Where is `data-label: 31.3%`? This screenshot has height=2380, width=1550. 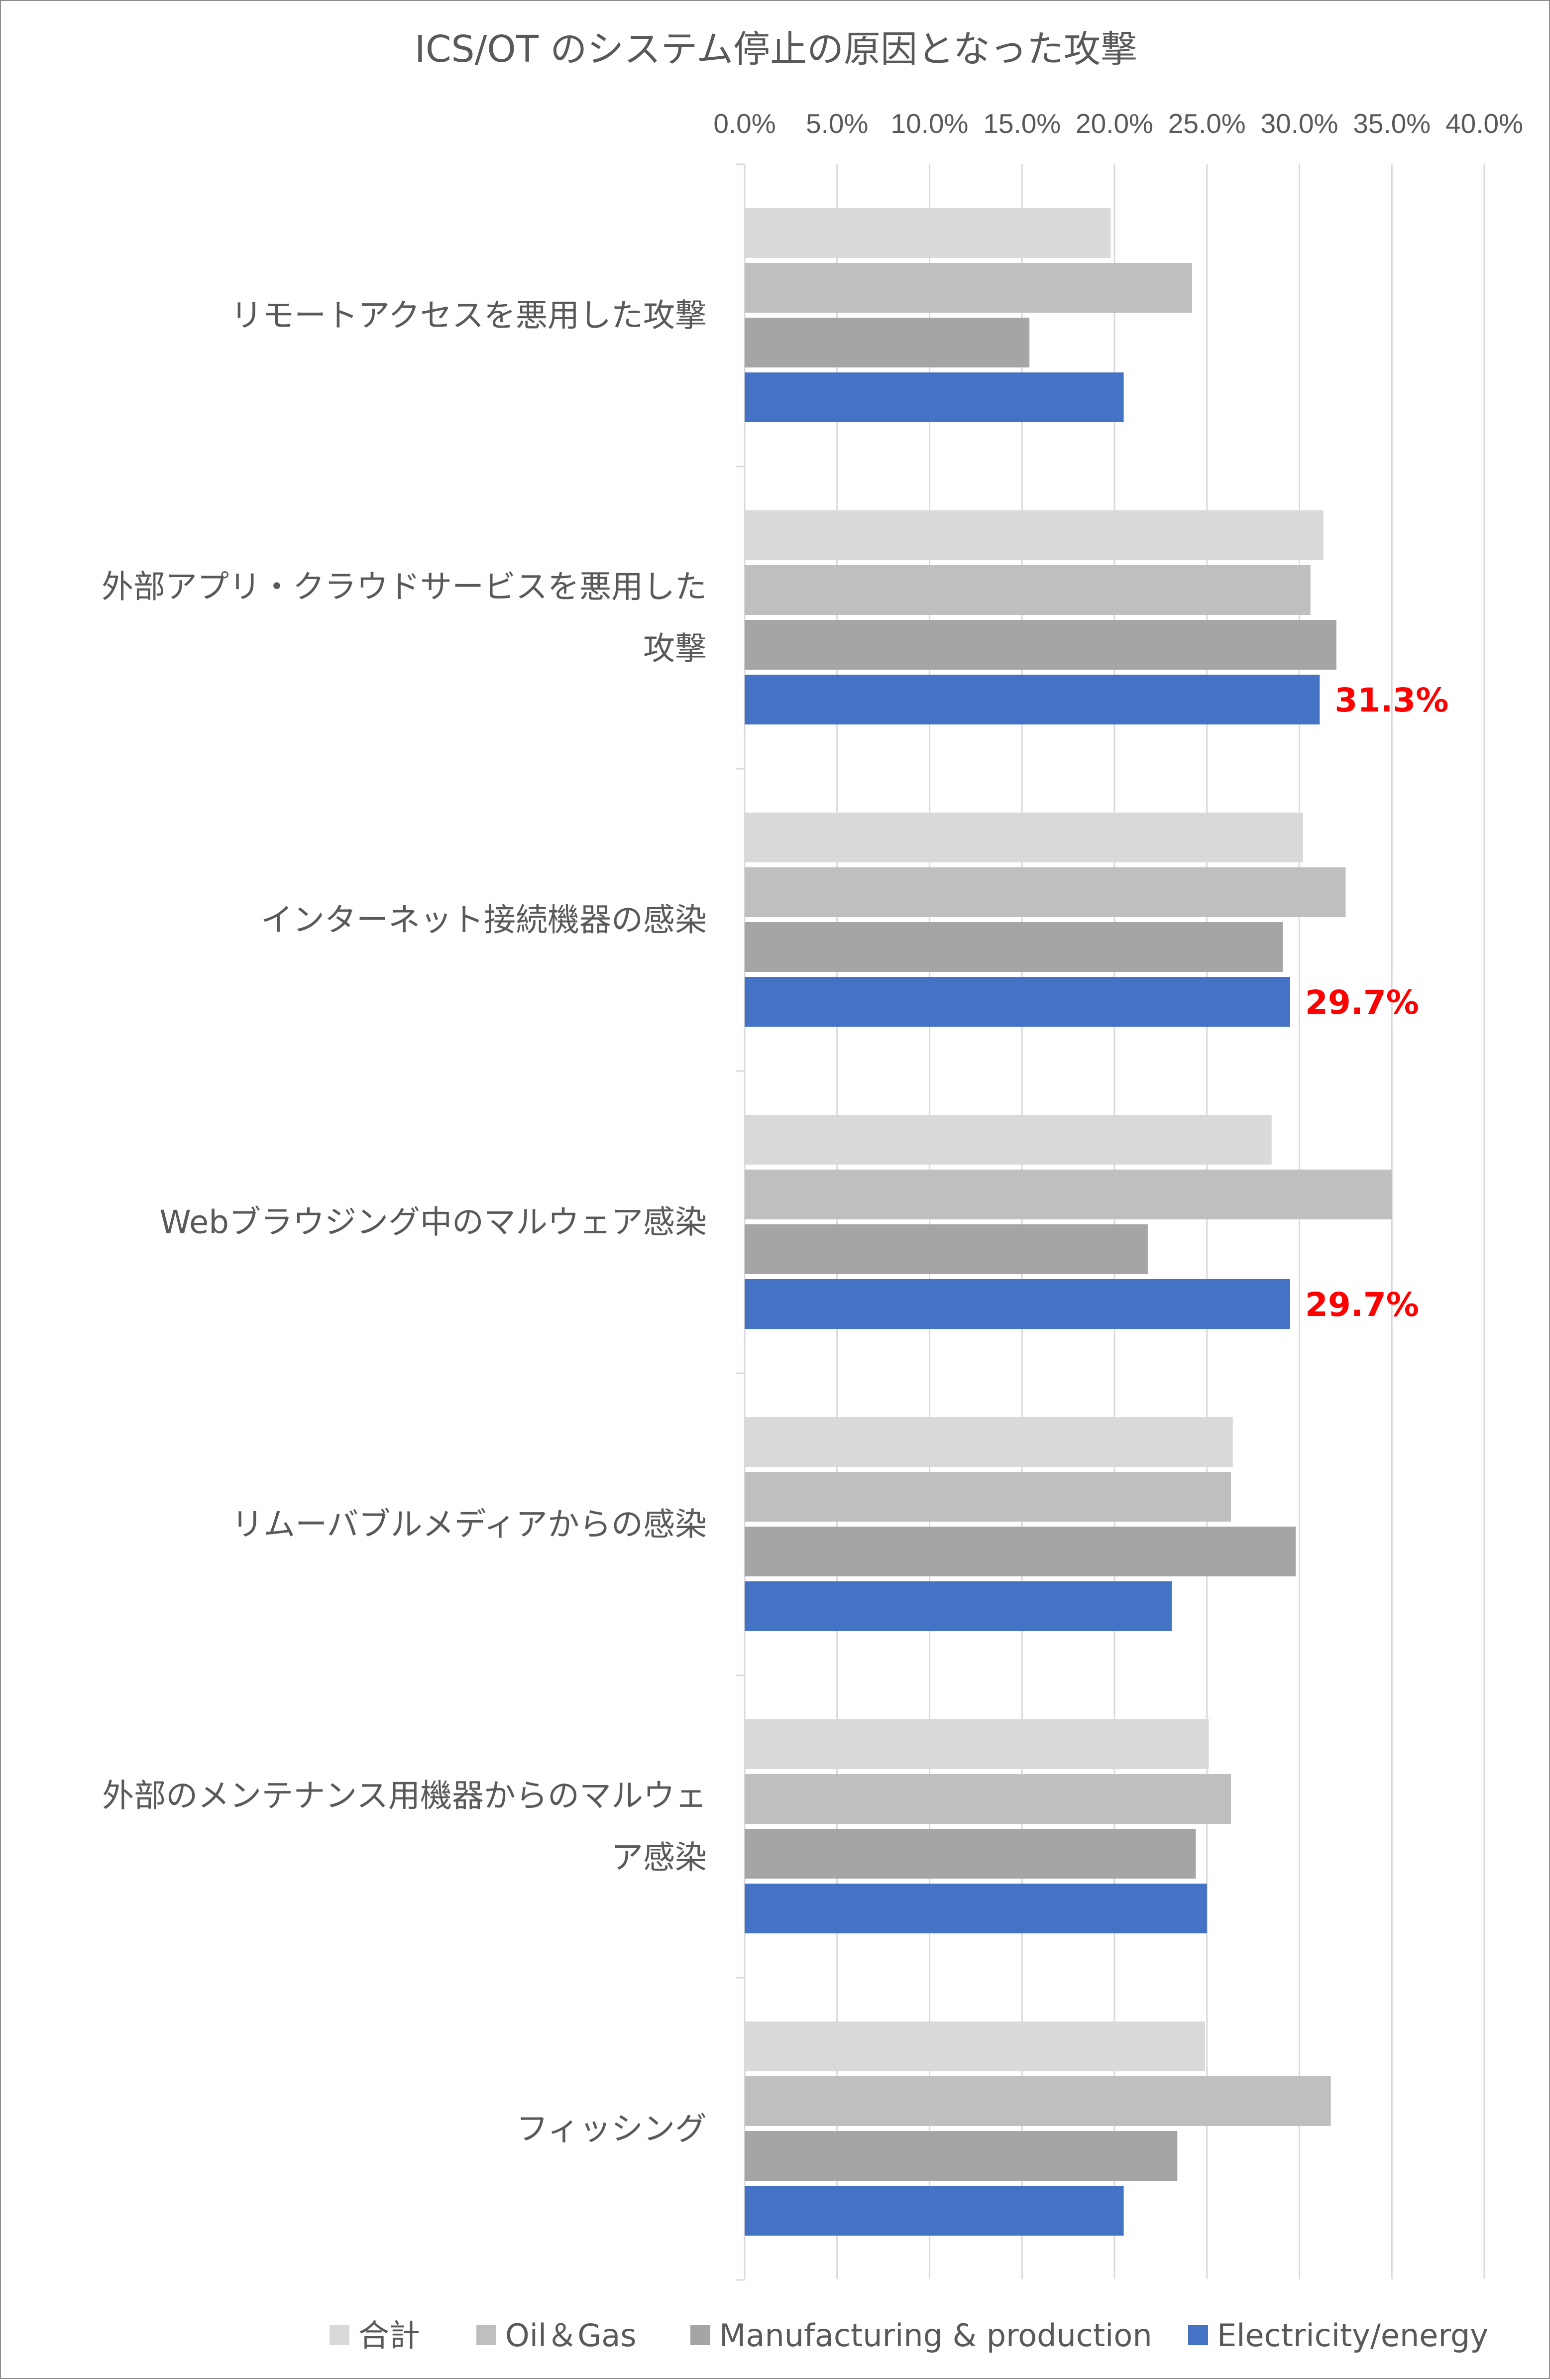
data-label: 31.3% is located at coordinates (1391, 700).